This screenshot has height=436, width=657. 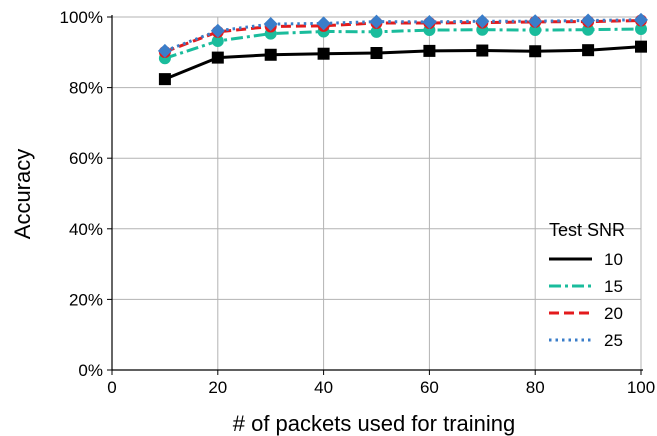 I want to click on data-series, so click(x=402, y=49).